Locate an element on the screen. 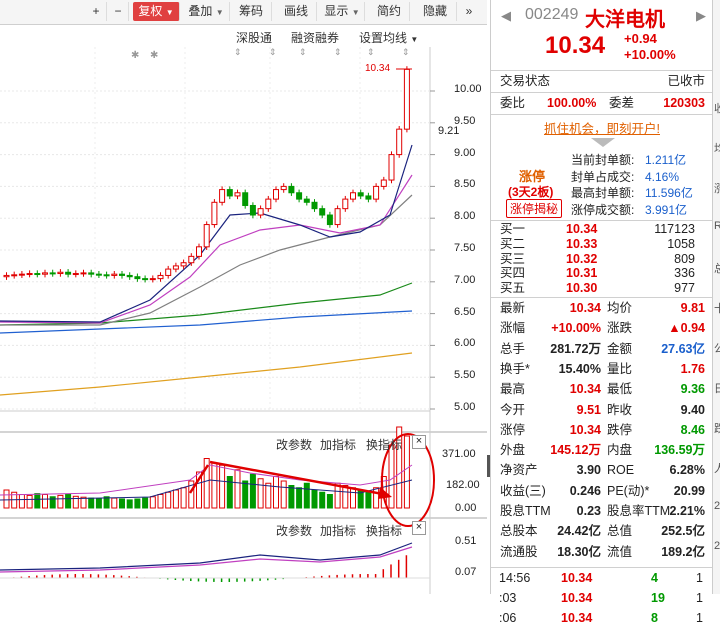  stat-row: 最新 10.34 均价 9.81 is located at coordinates (602, 308).